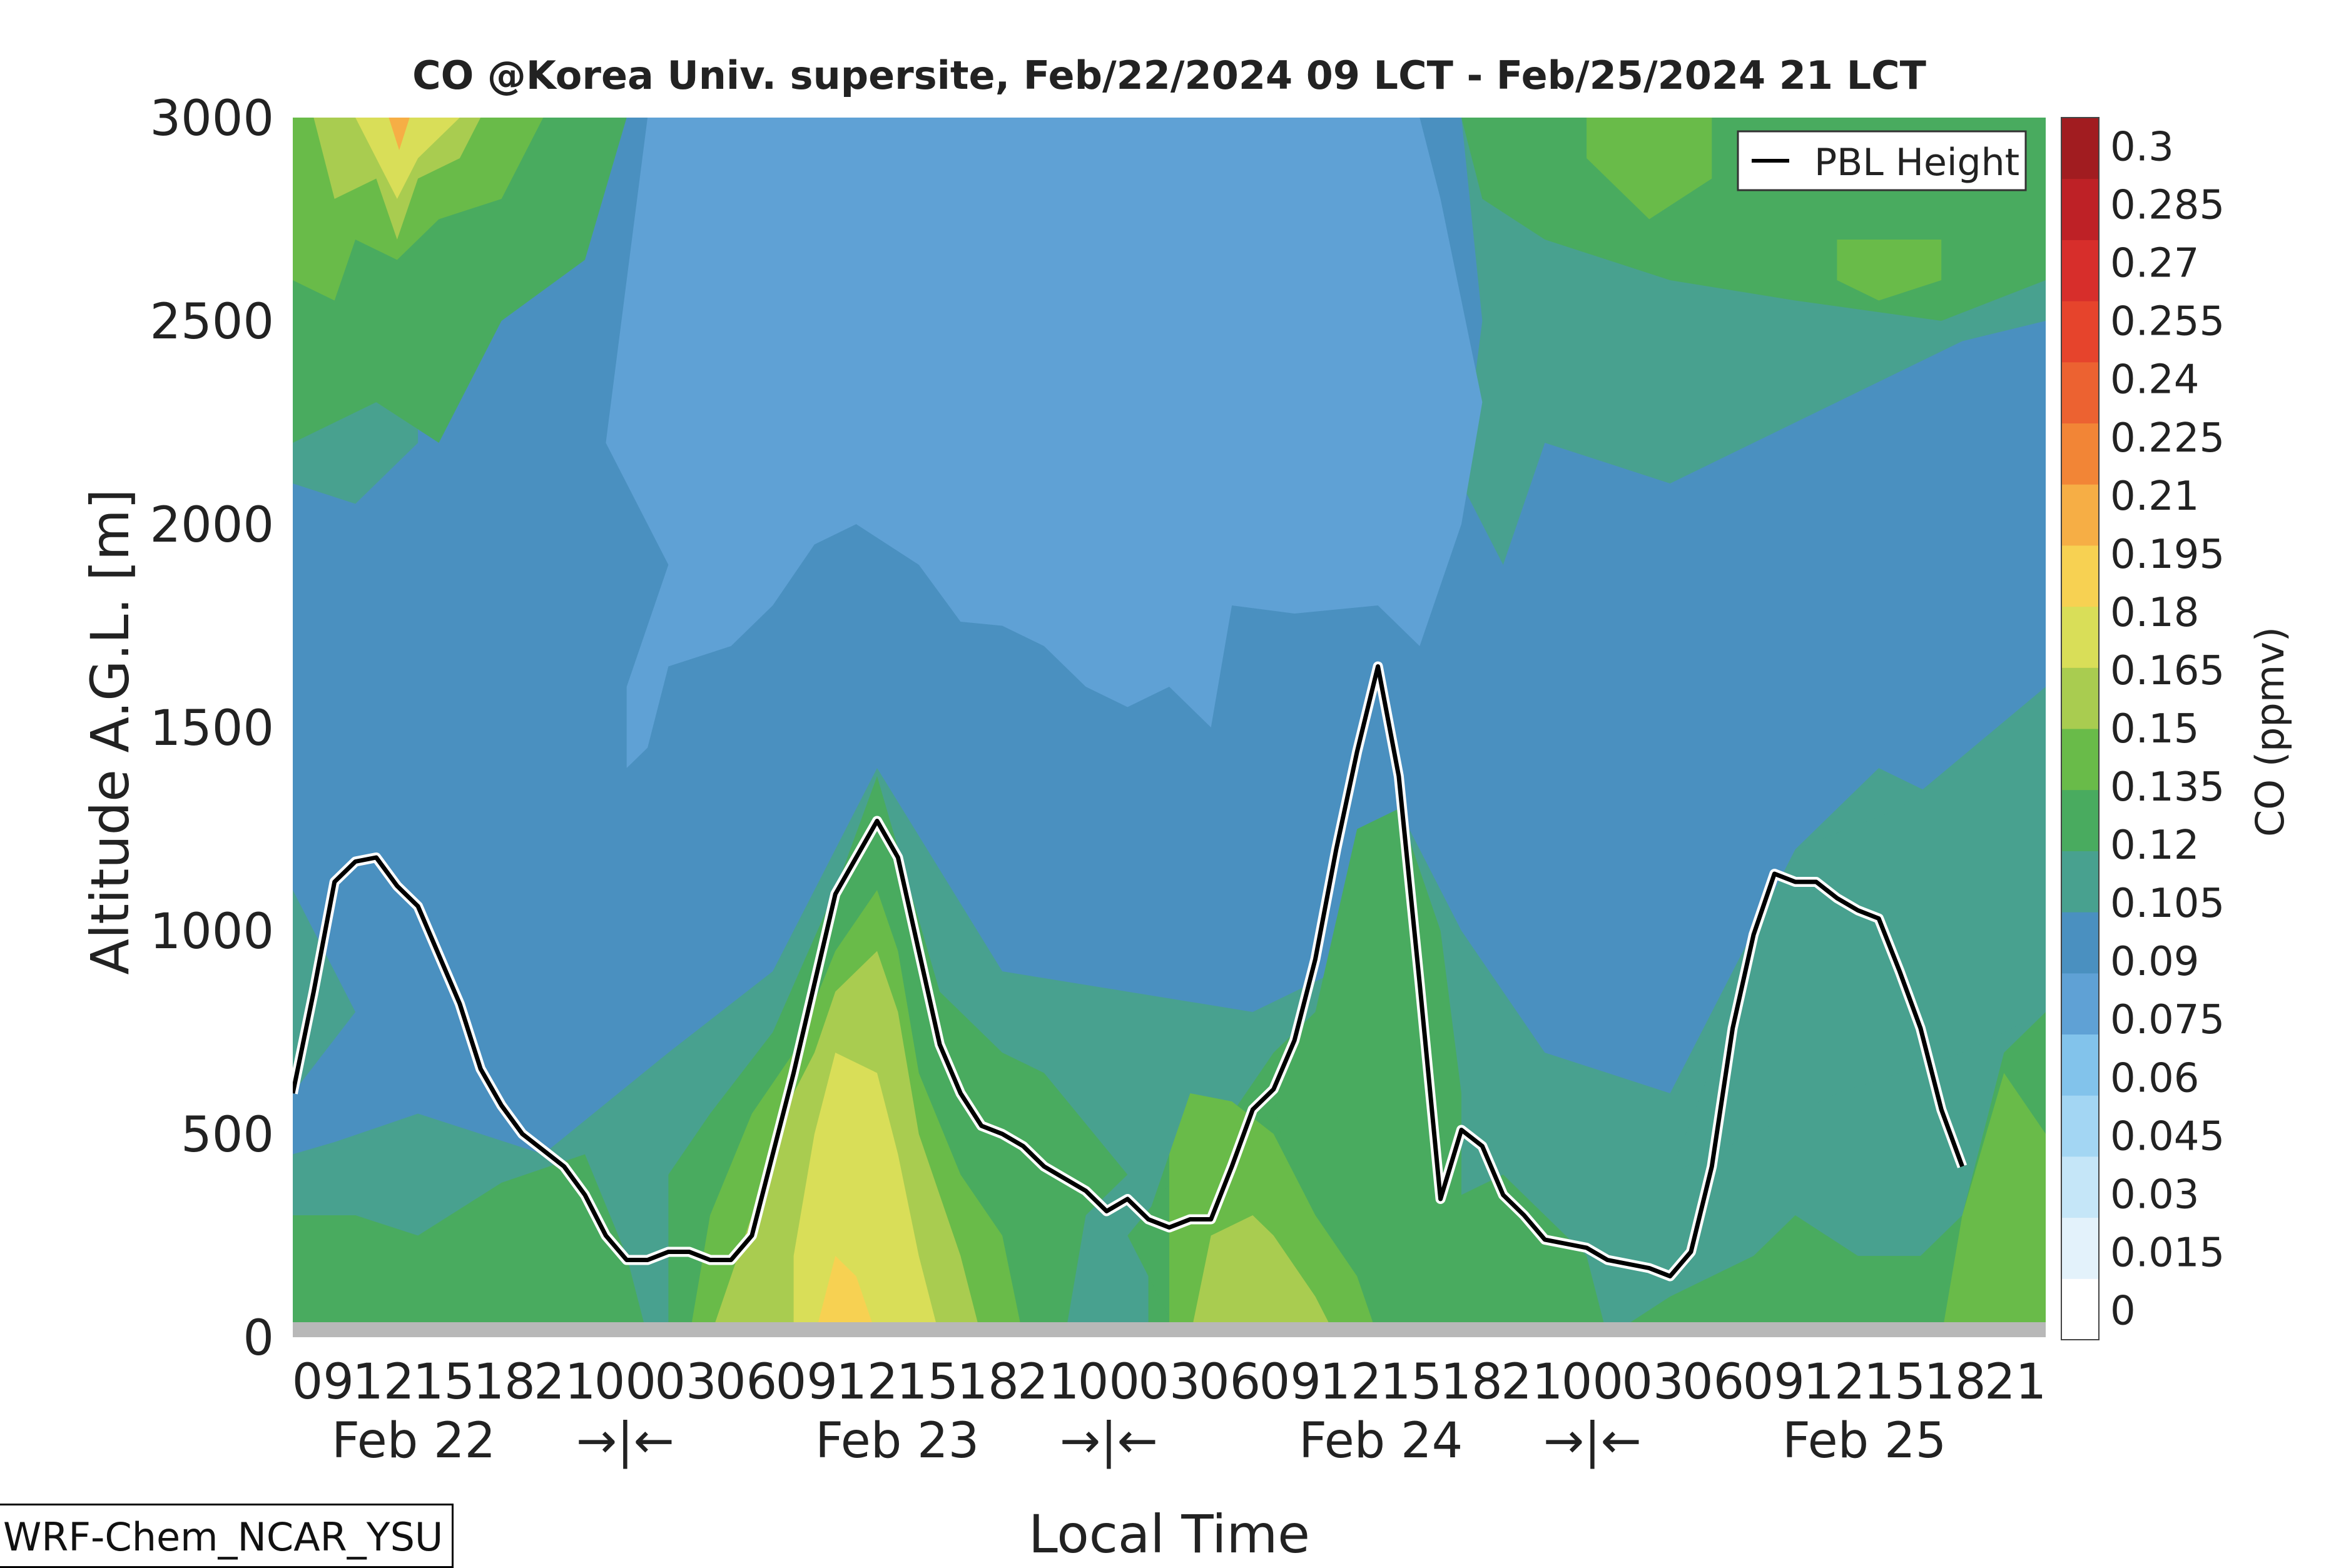 This screenshot has width=2346, height=1568. What do you see at coordinates (2168, 438) in the screenshot?
I see `colorbar-tick-label: 0.225` at bounding box center [2168, 438].